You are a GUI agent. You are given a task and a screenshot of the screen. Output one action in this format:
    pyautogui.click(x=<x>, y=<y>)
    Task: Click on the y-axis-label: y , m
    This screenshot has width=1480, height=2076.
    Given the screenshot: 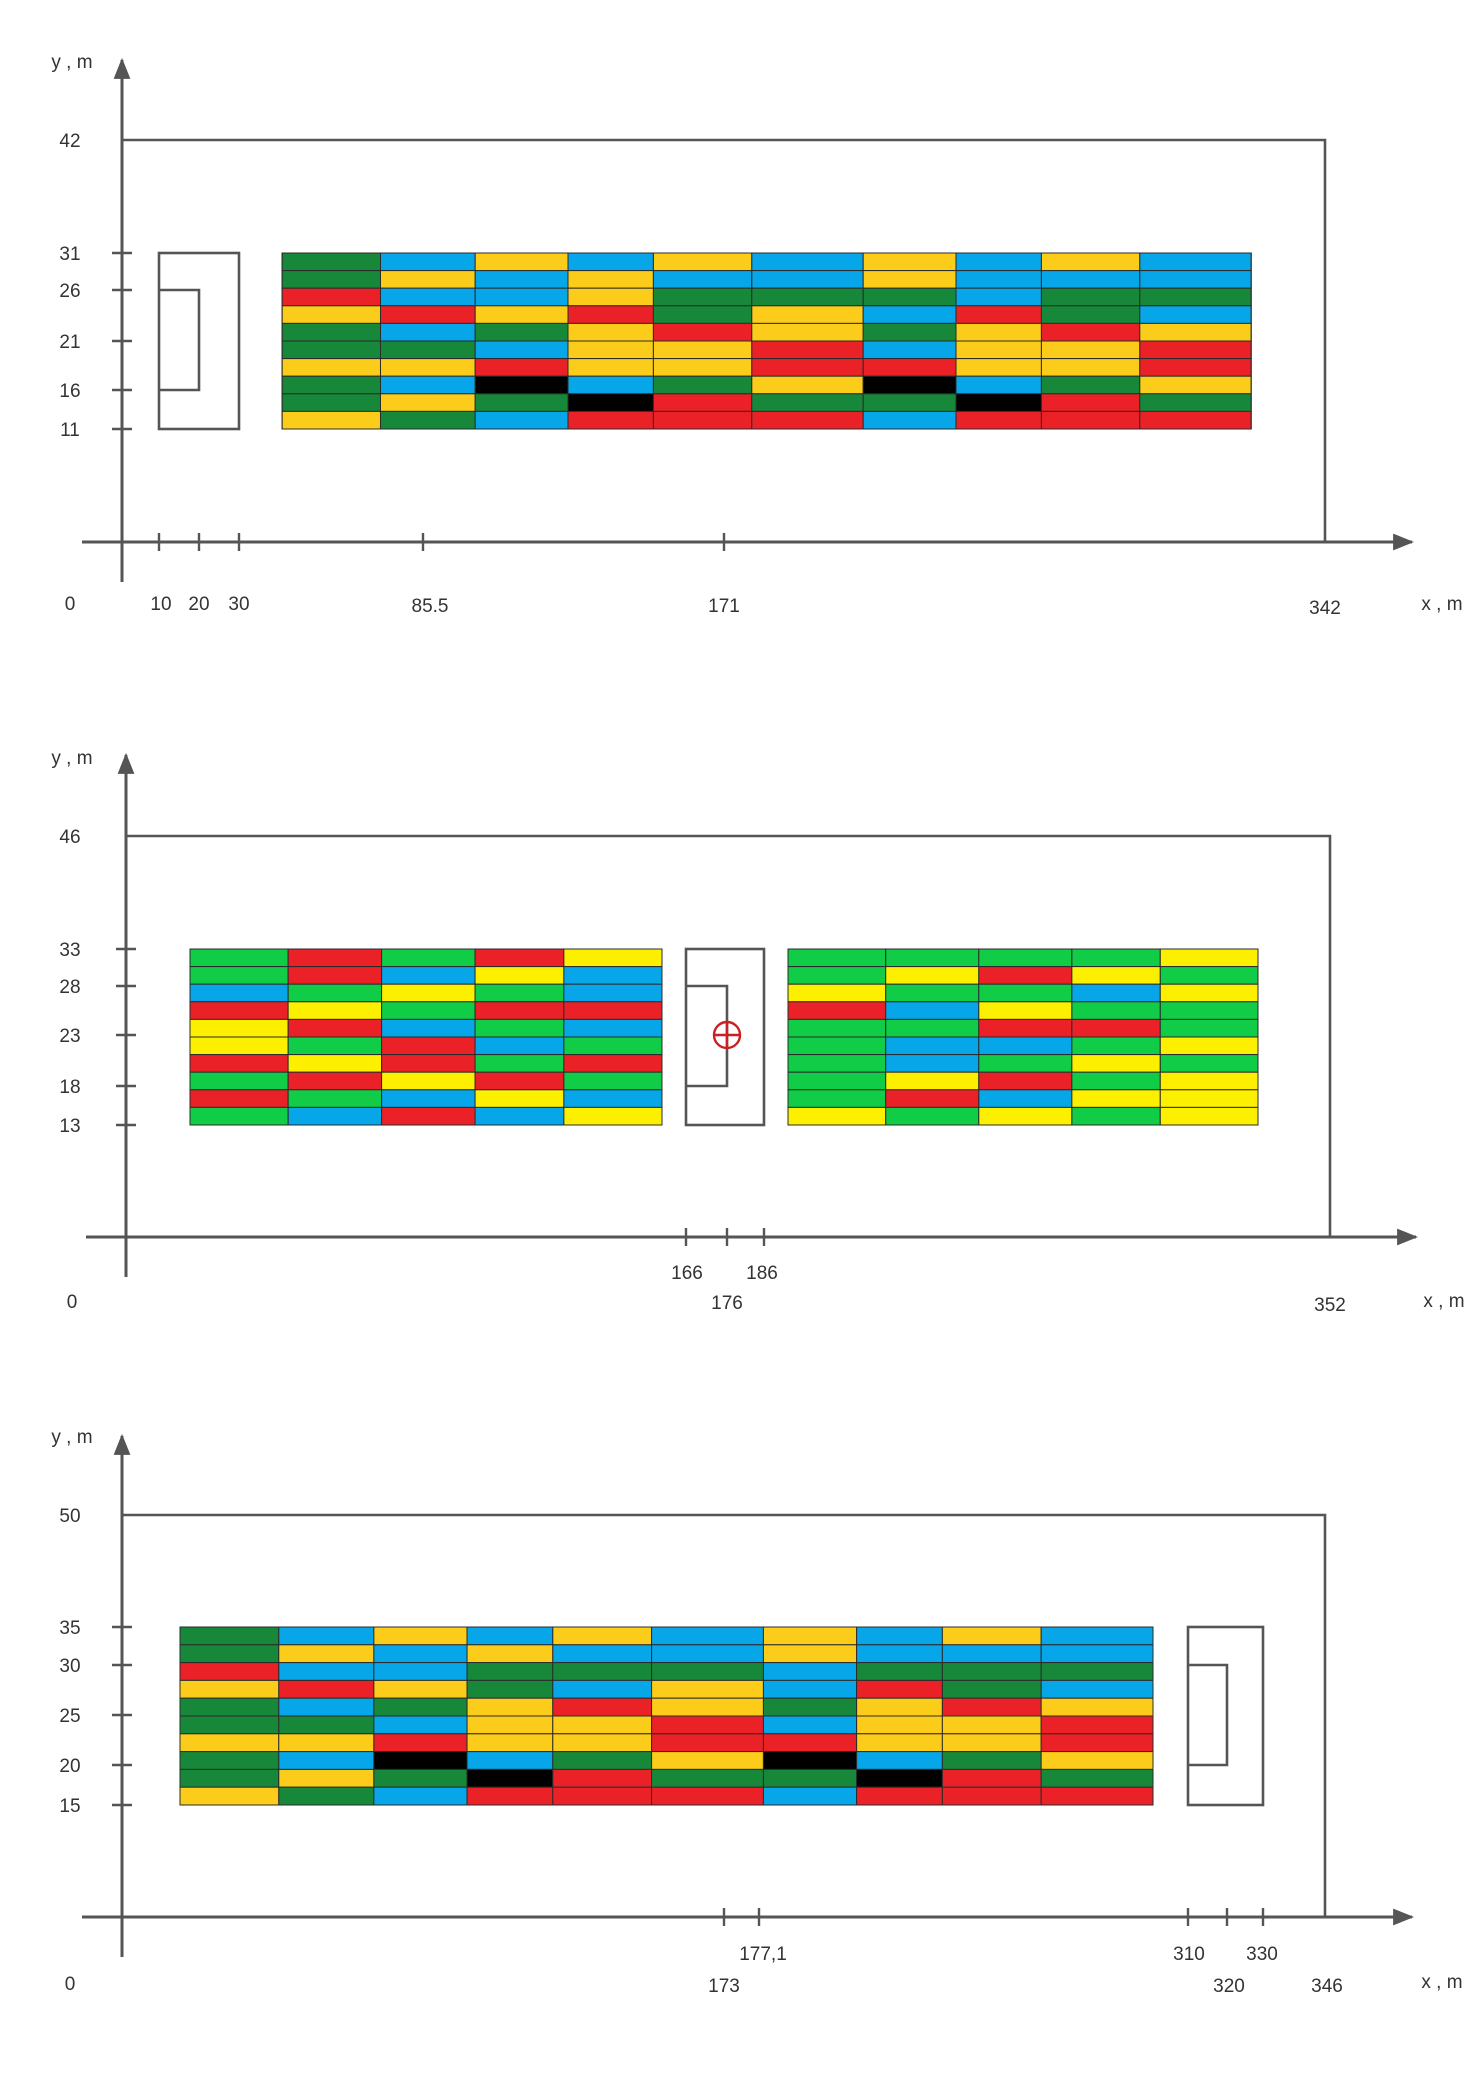 What is the action you would take?
    pyautogui.click(x=71, y=62)
    